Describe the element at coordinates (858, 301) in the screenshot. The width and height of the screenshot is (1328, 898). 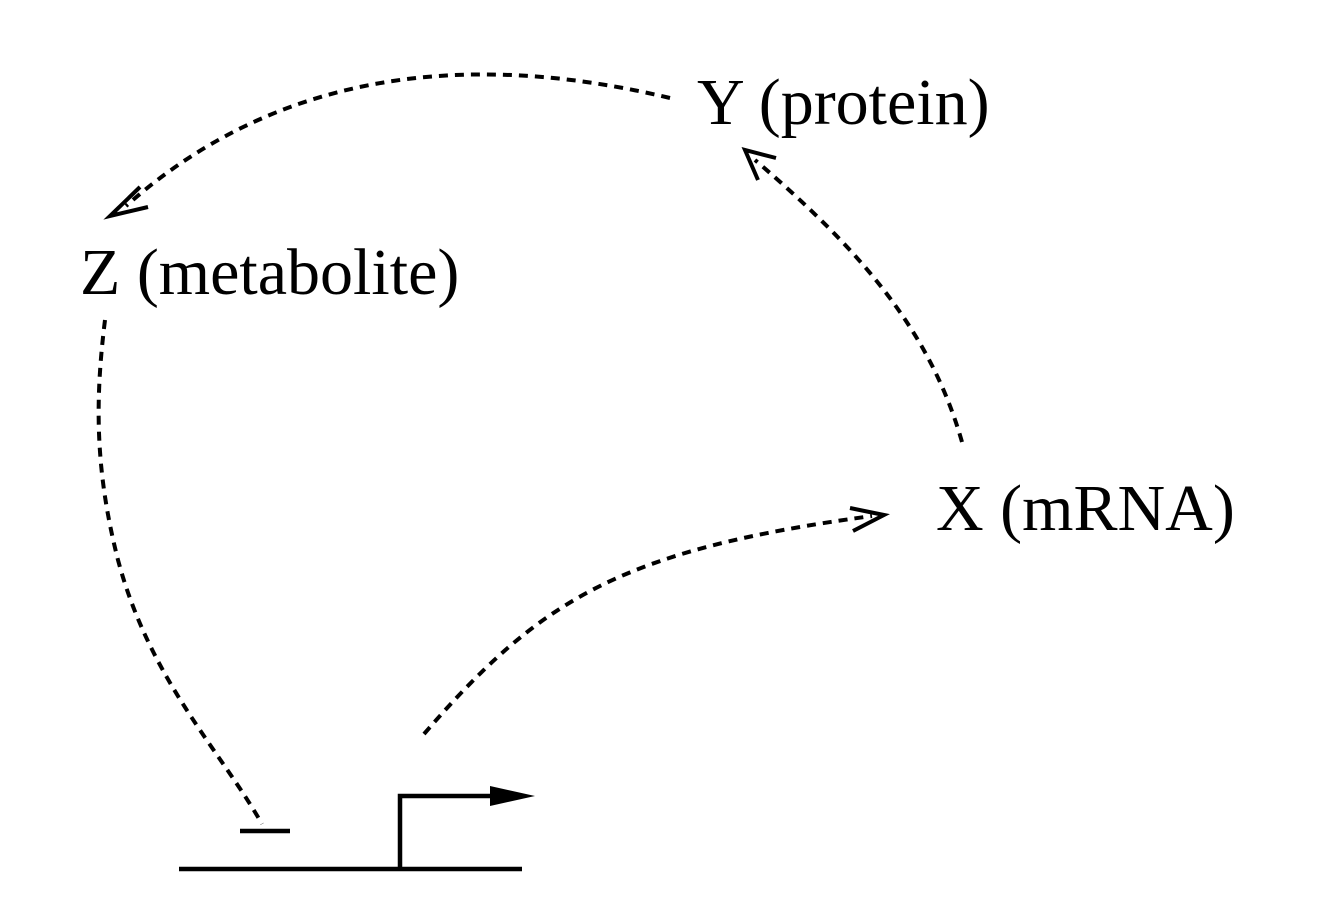
I see `edge-x-to-y-line` at that location.